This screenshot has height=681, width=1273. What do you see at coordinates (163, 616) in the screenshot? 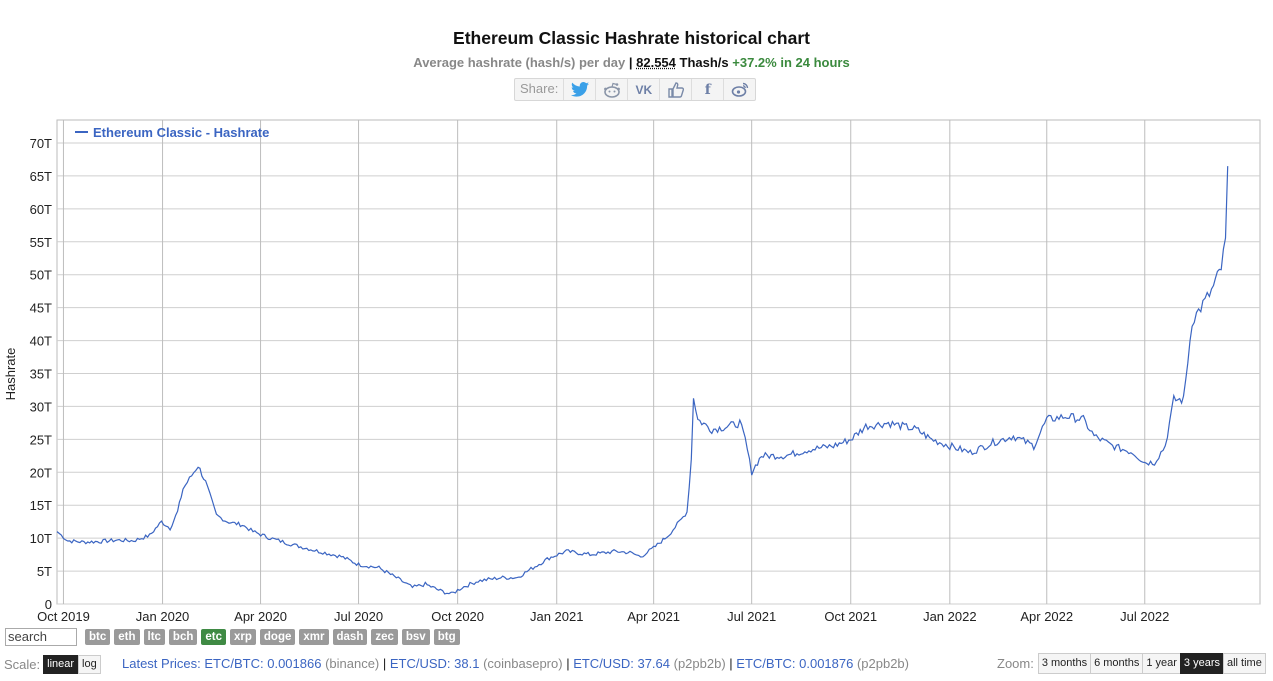
I see `x-tick-label: Jan 2020` at bounding box center [163, 616].